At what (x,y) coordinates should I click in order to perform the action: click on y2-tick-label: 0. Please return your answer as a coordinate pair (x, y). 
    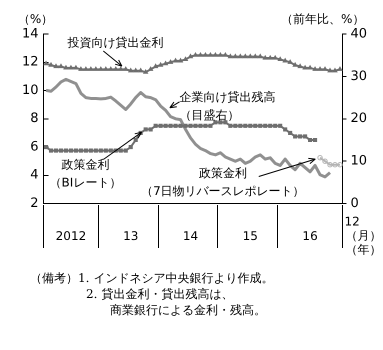
    Looking at the image, I should click on (354, 203).